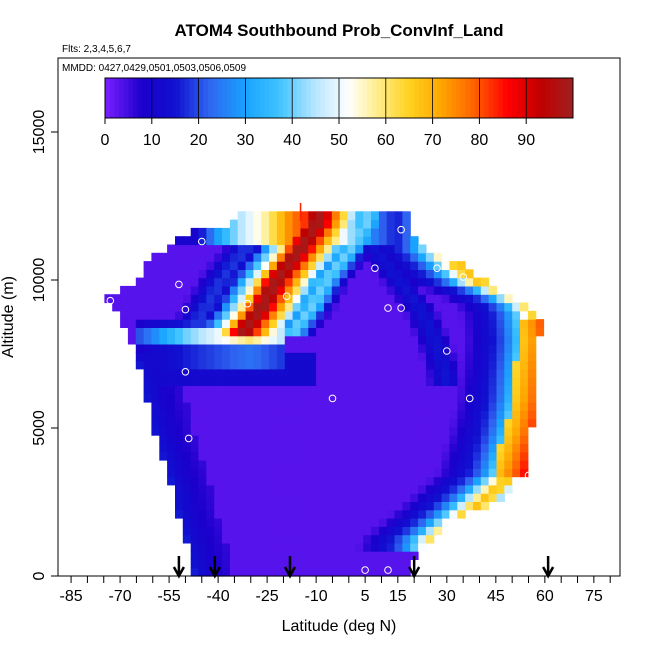  Describe the element at coordinates (401, 229) in the screenshot. I see `station-marker` at that location.